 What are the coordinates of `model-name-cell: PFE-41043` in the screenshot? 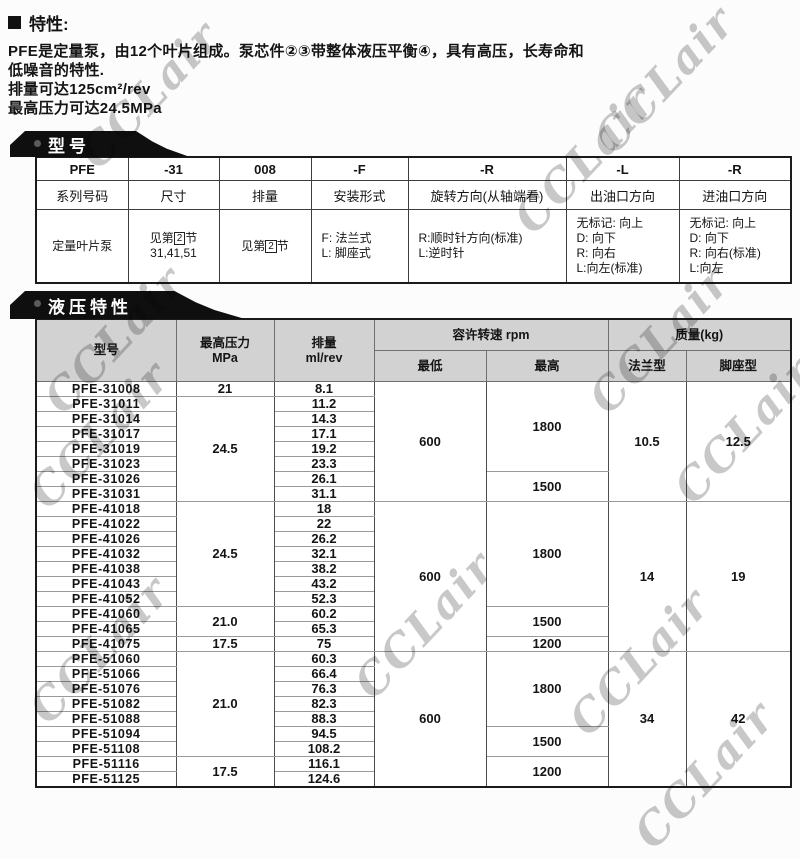 It's located at (106, 584).